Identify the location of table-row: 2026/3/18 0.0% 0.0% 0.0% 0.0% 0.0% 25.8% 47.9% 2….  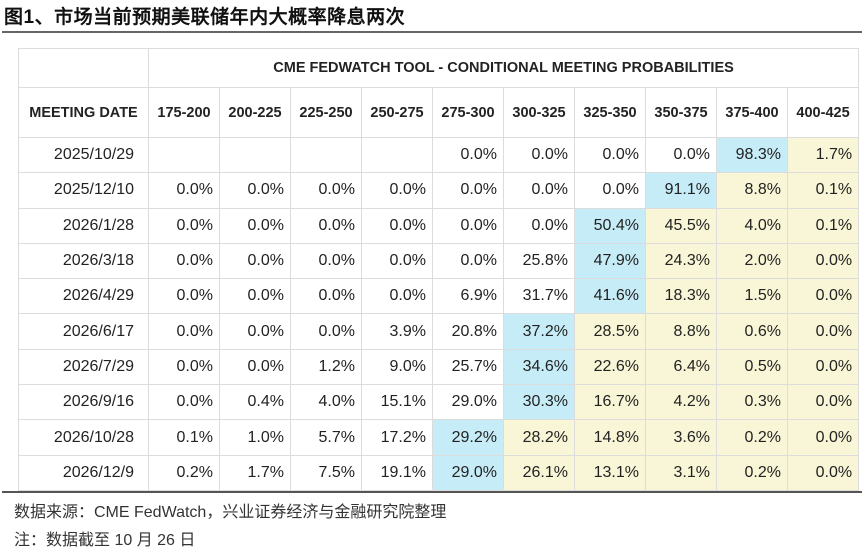
(439, 261).